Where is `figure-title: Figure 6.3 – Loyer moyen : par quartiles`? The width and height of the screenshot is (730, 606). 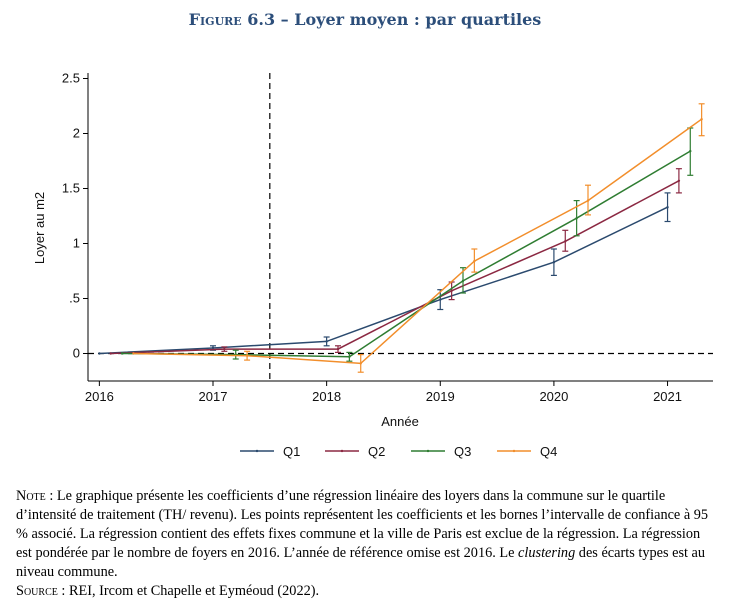 figure-title: Figure 6.3 – Loyer moyen : par quartiles is located at coordinates (365, 19).